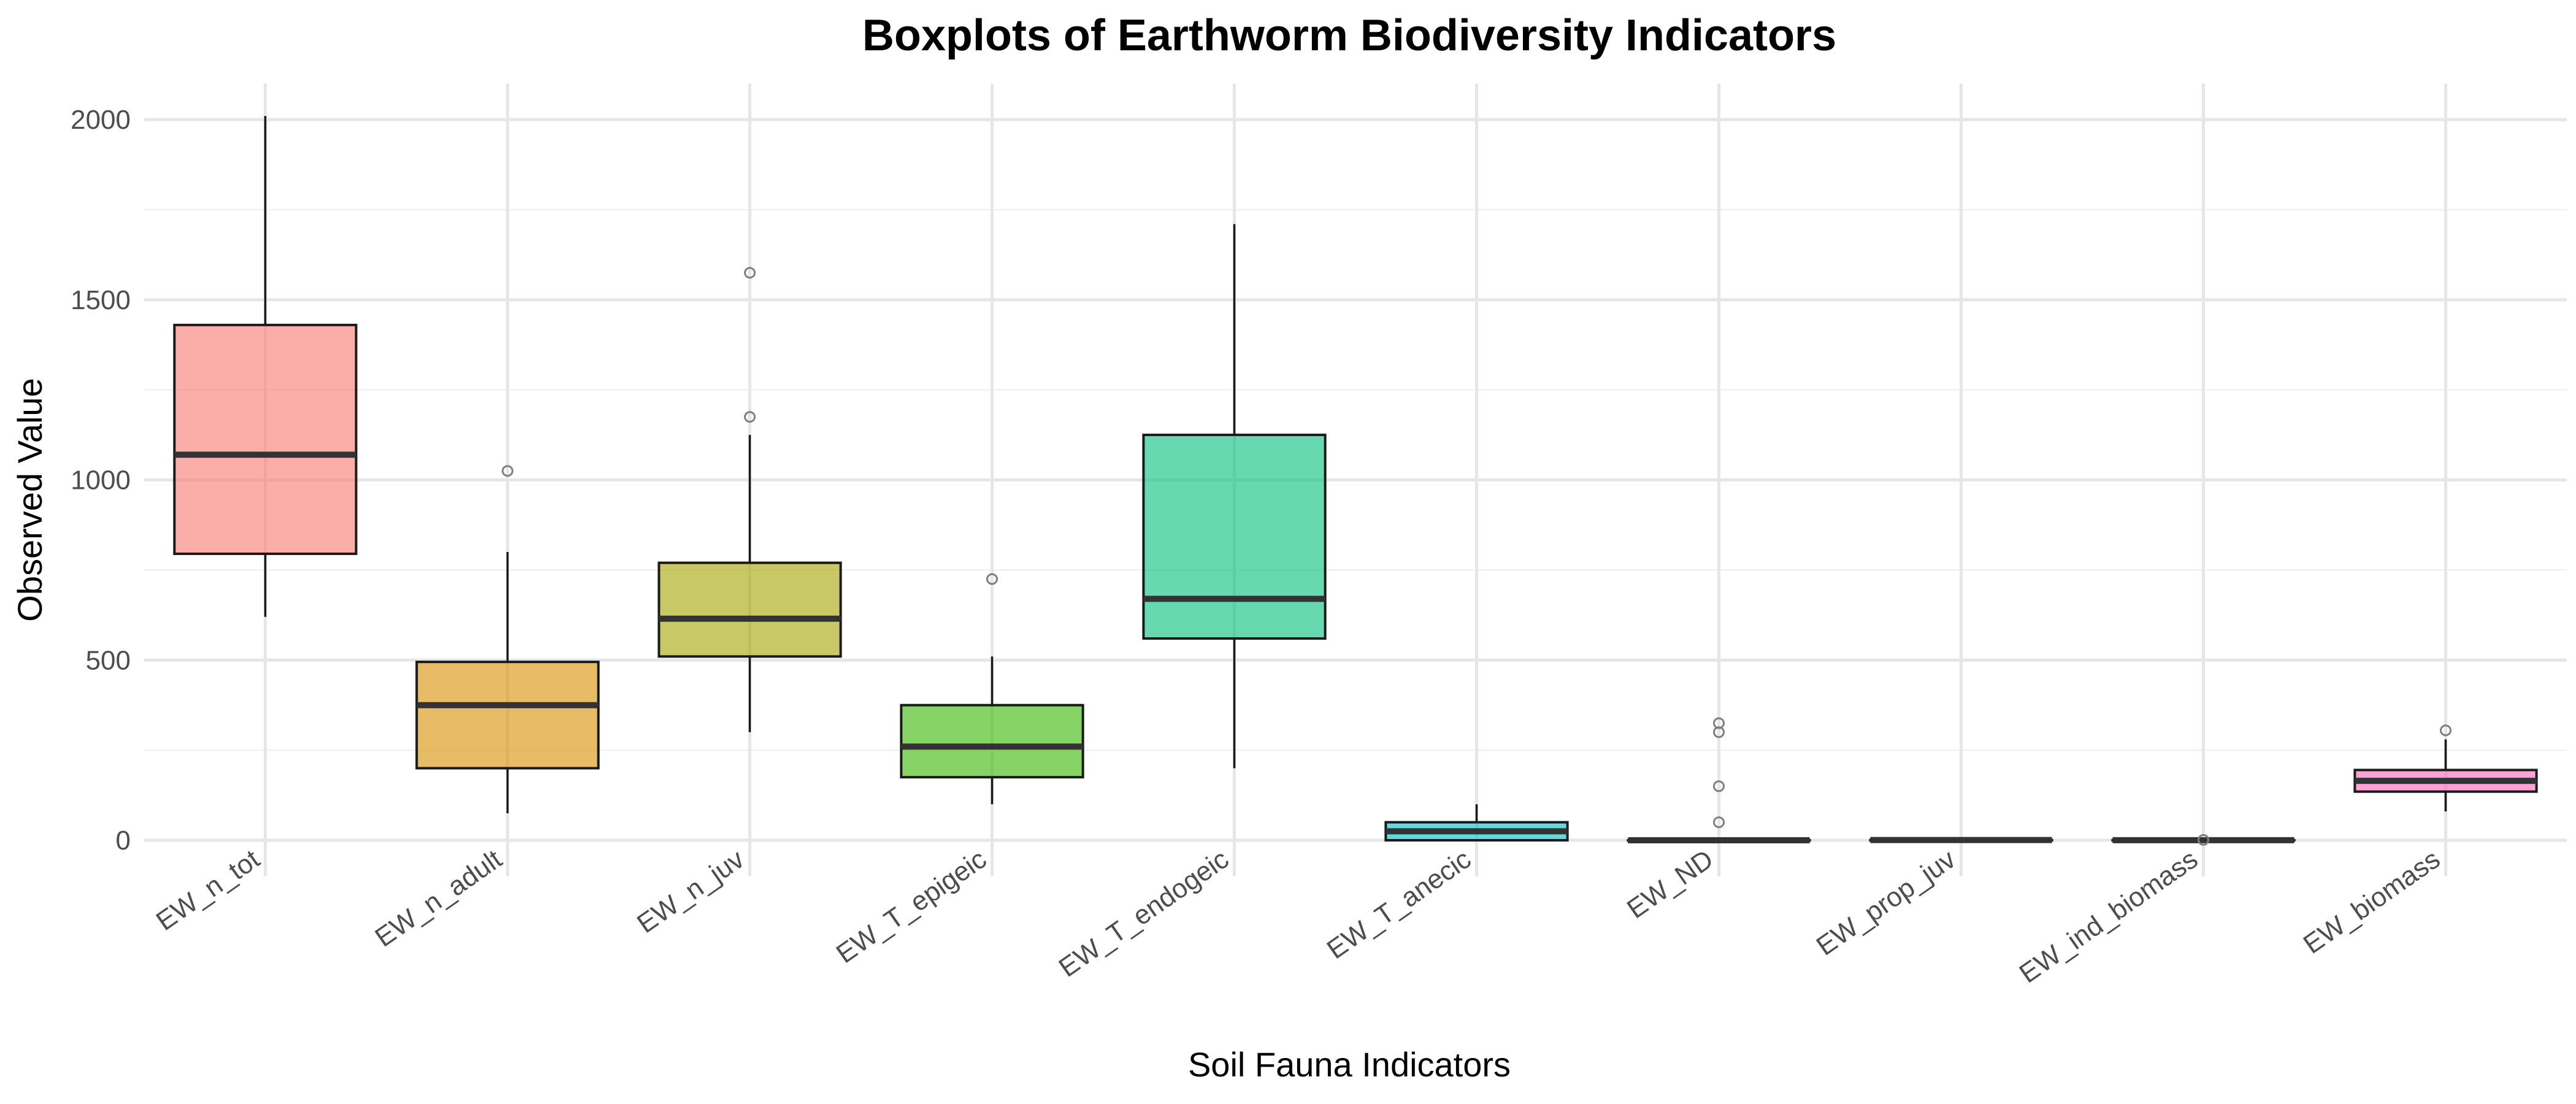  What do you see at coordinates (507, 639) in the screenshot?
I see `box-EW_n_adult` at bounding box center [507, 639].